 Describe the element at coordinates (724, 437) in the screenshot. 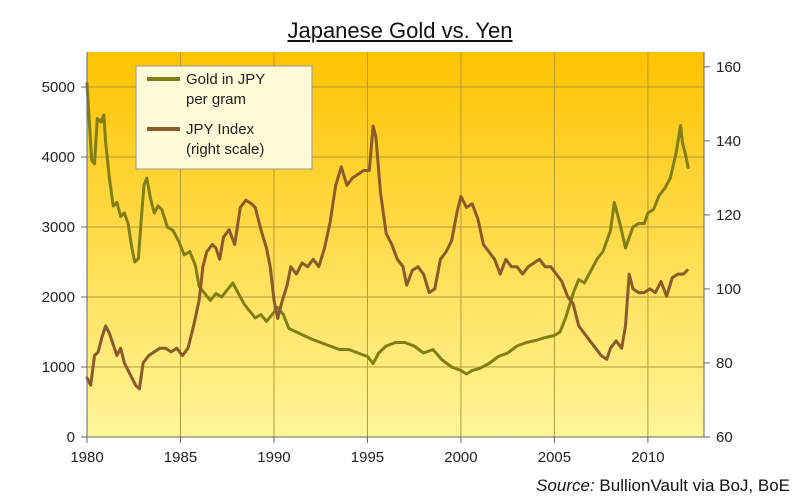

I see `y-right-tick-label: 60` at that location.